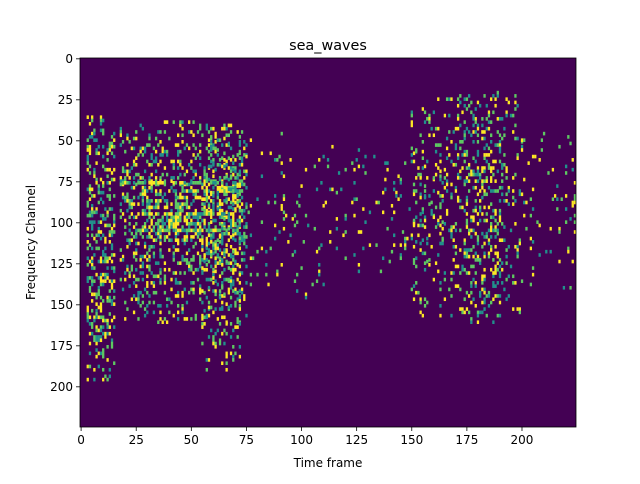  Describe the element at coordinates (136, 440) in the screenshot. I see `x-tick-label: 25` at that location.